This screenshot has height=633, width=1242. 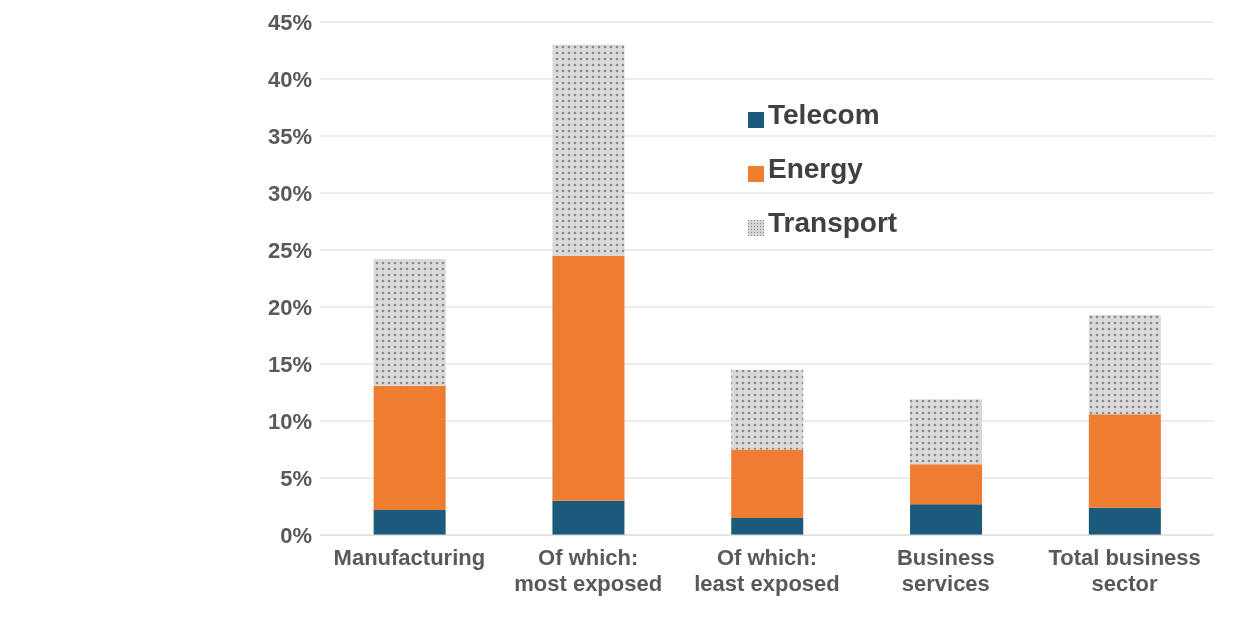 What do you see at coordinates (289, 364) in the screenshot?
I see `y-tick-label: 15%` at bounding box center [289, 364].